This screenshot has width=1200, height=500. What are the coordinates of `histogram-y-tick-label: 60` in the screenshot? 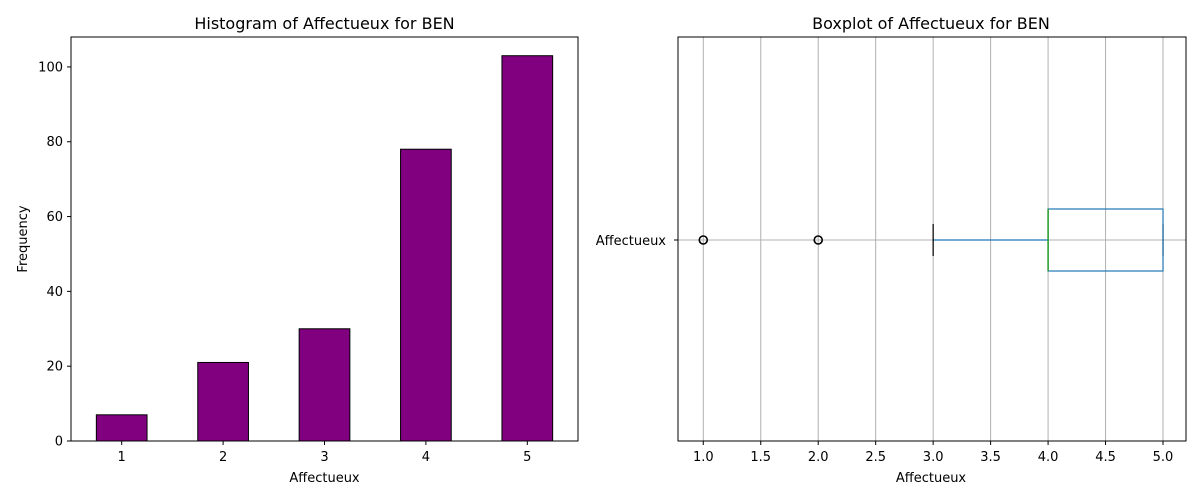 It's located at (54, 217).